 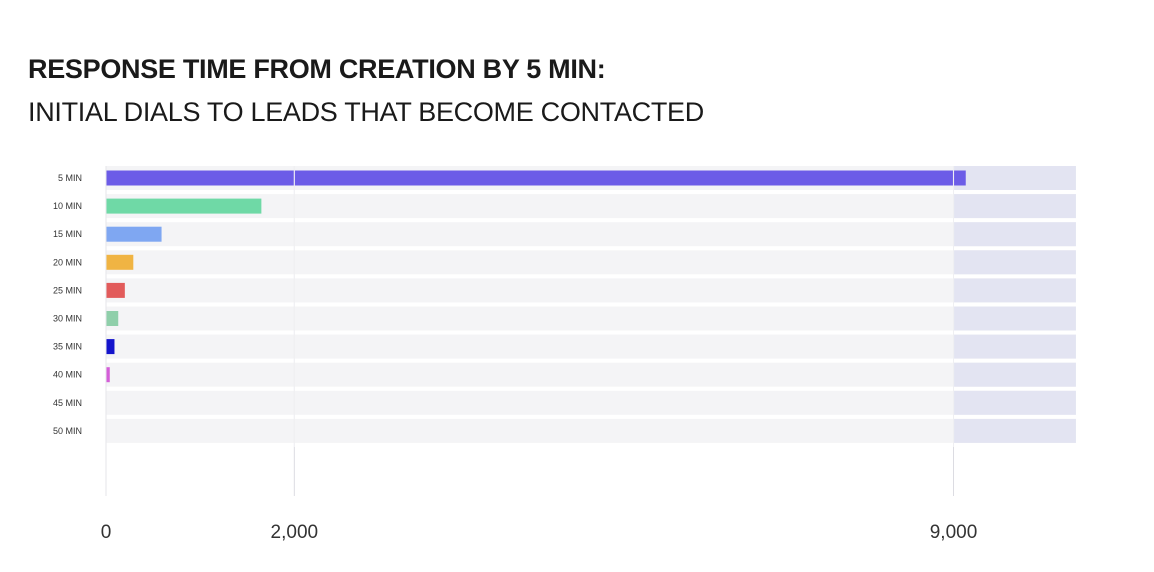 What do you see at coordinates (70, 178) in the screenshot?
I see `category-label: 5 MIN` at bounding box center [70, 178].